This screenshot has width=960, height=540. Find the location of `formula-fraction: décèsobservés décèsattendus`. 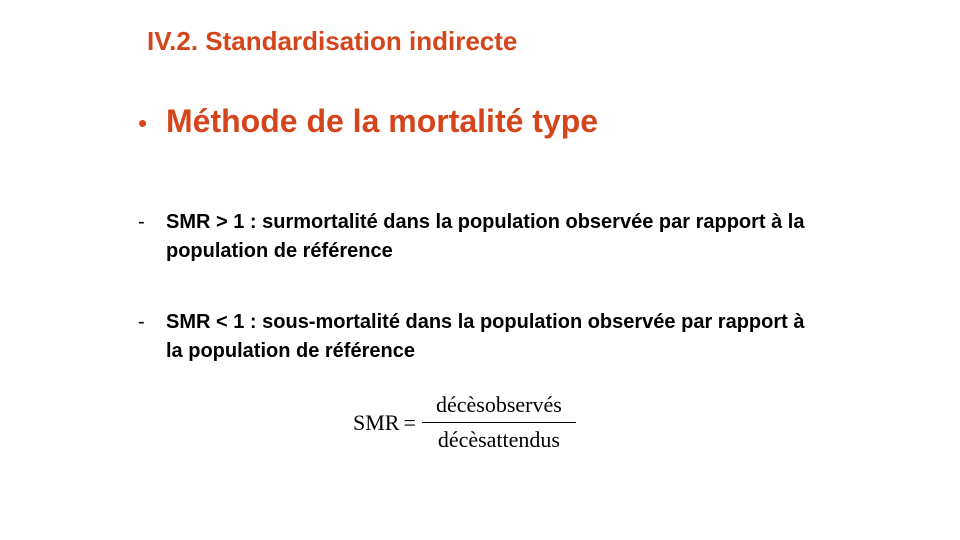

formula-fraction: décèsobservés décèsattendus is located at coordinates (498, 422).